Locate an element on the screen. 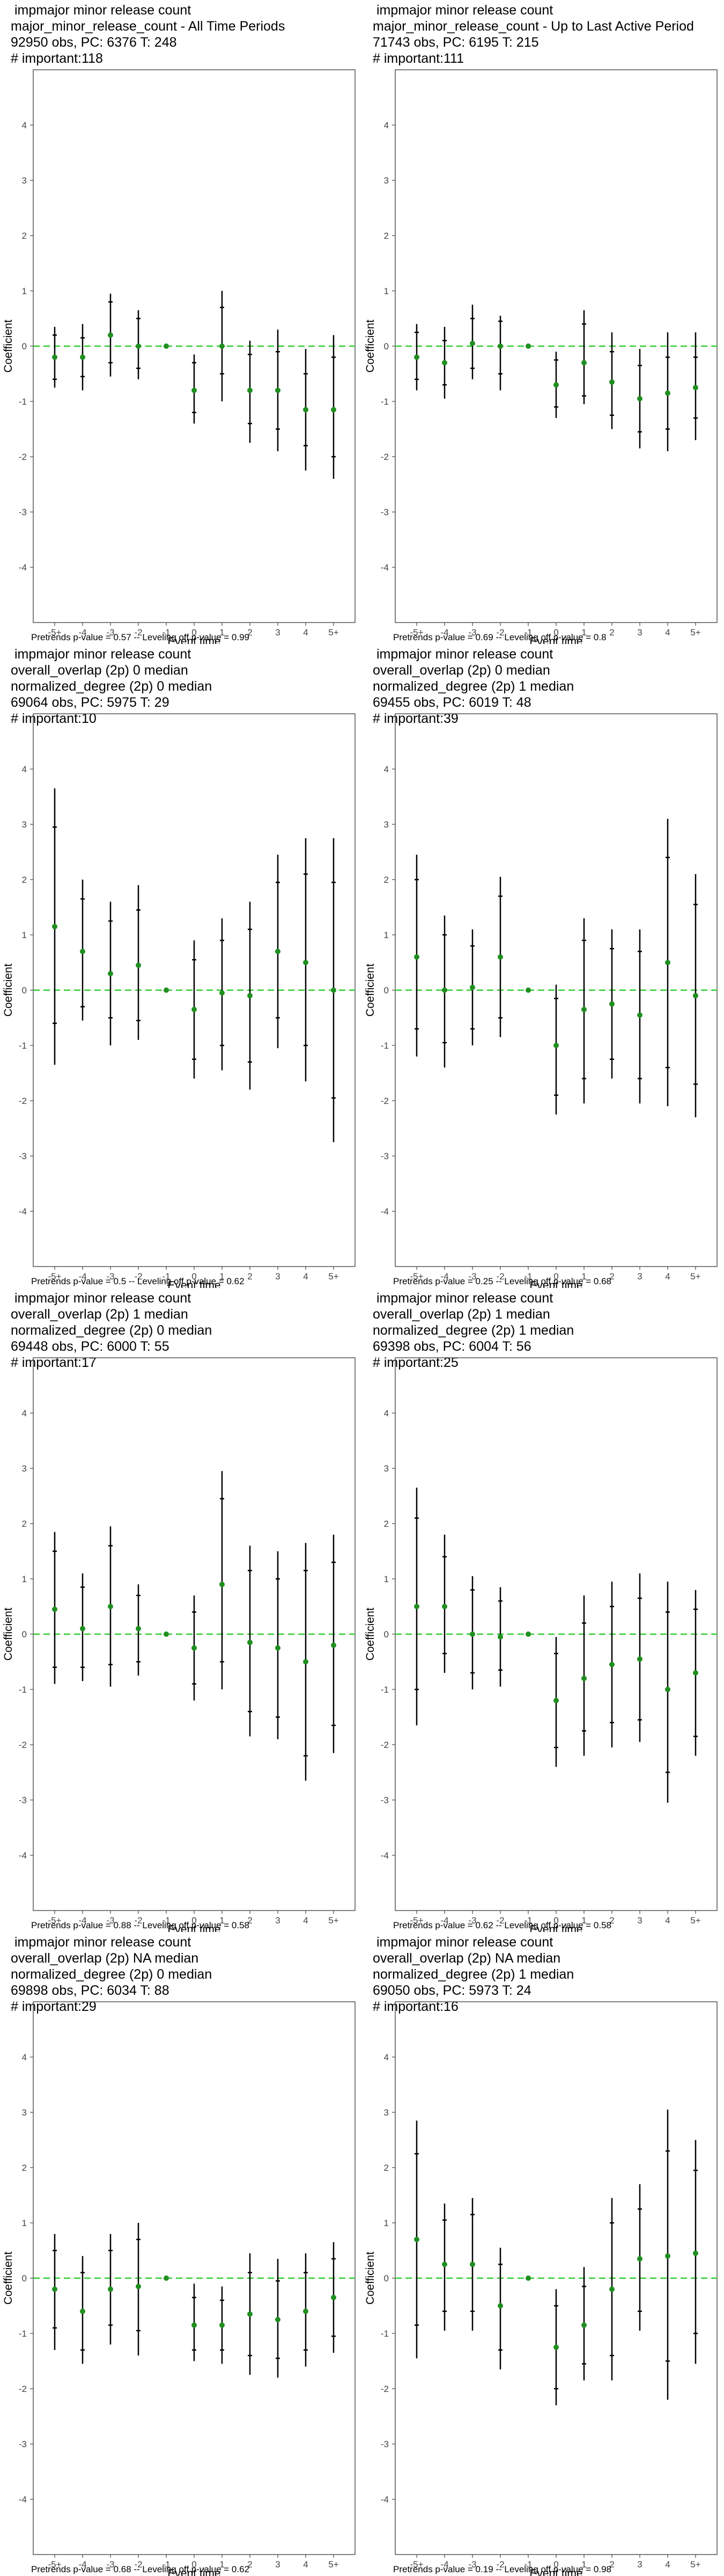 The width and height of the screenshot is (724, 2576). chart-title-line: overall_overlap (2p) 0 median is located at coordinates (461, 670).